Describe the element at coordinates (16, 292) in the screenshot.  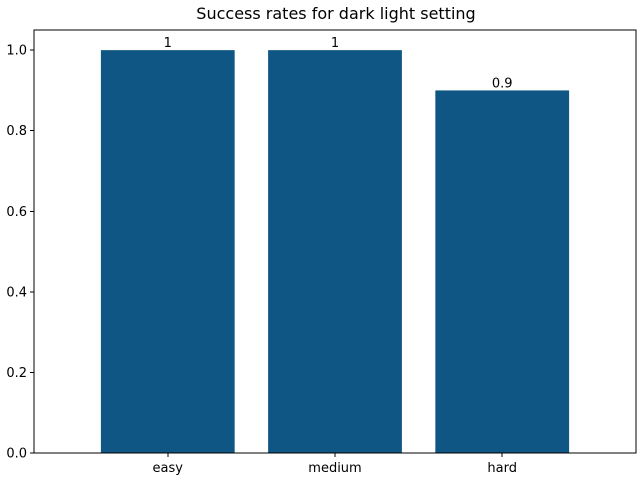
I see `y-tick-label: 0.4` at that location.